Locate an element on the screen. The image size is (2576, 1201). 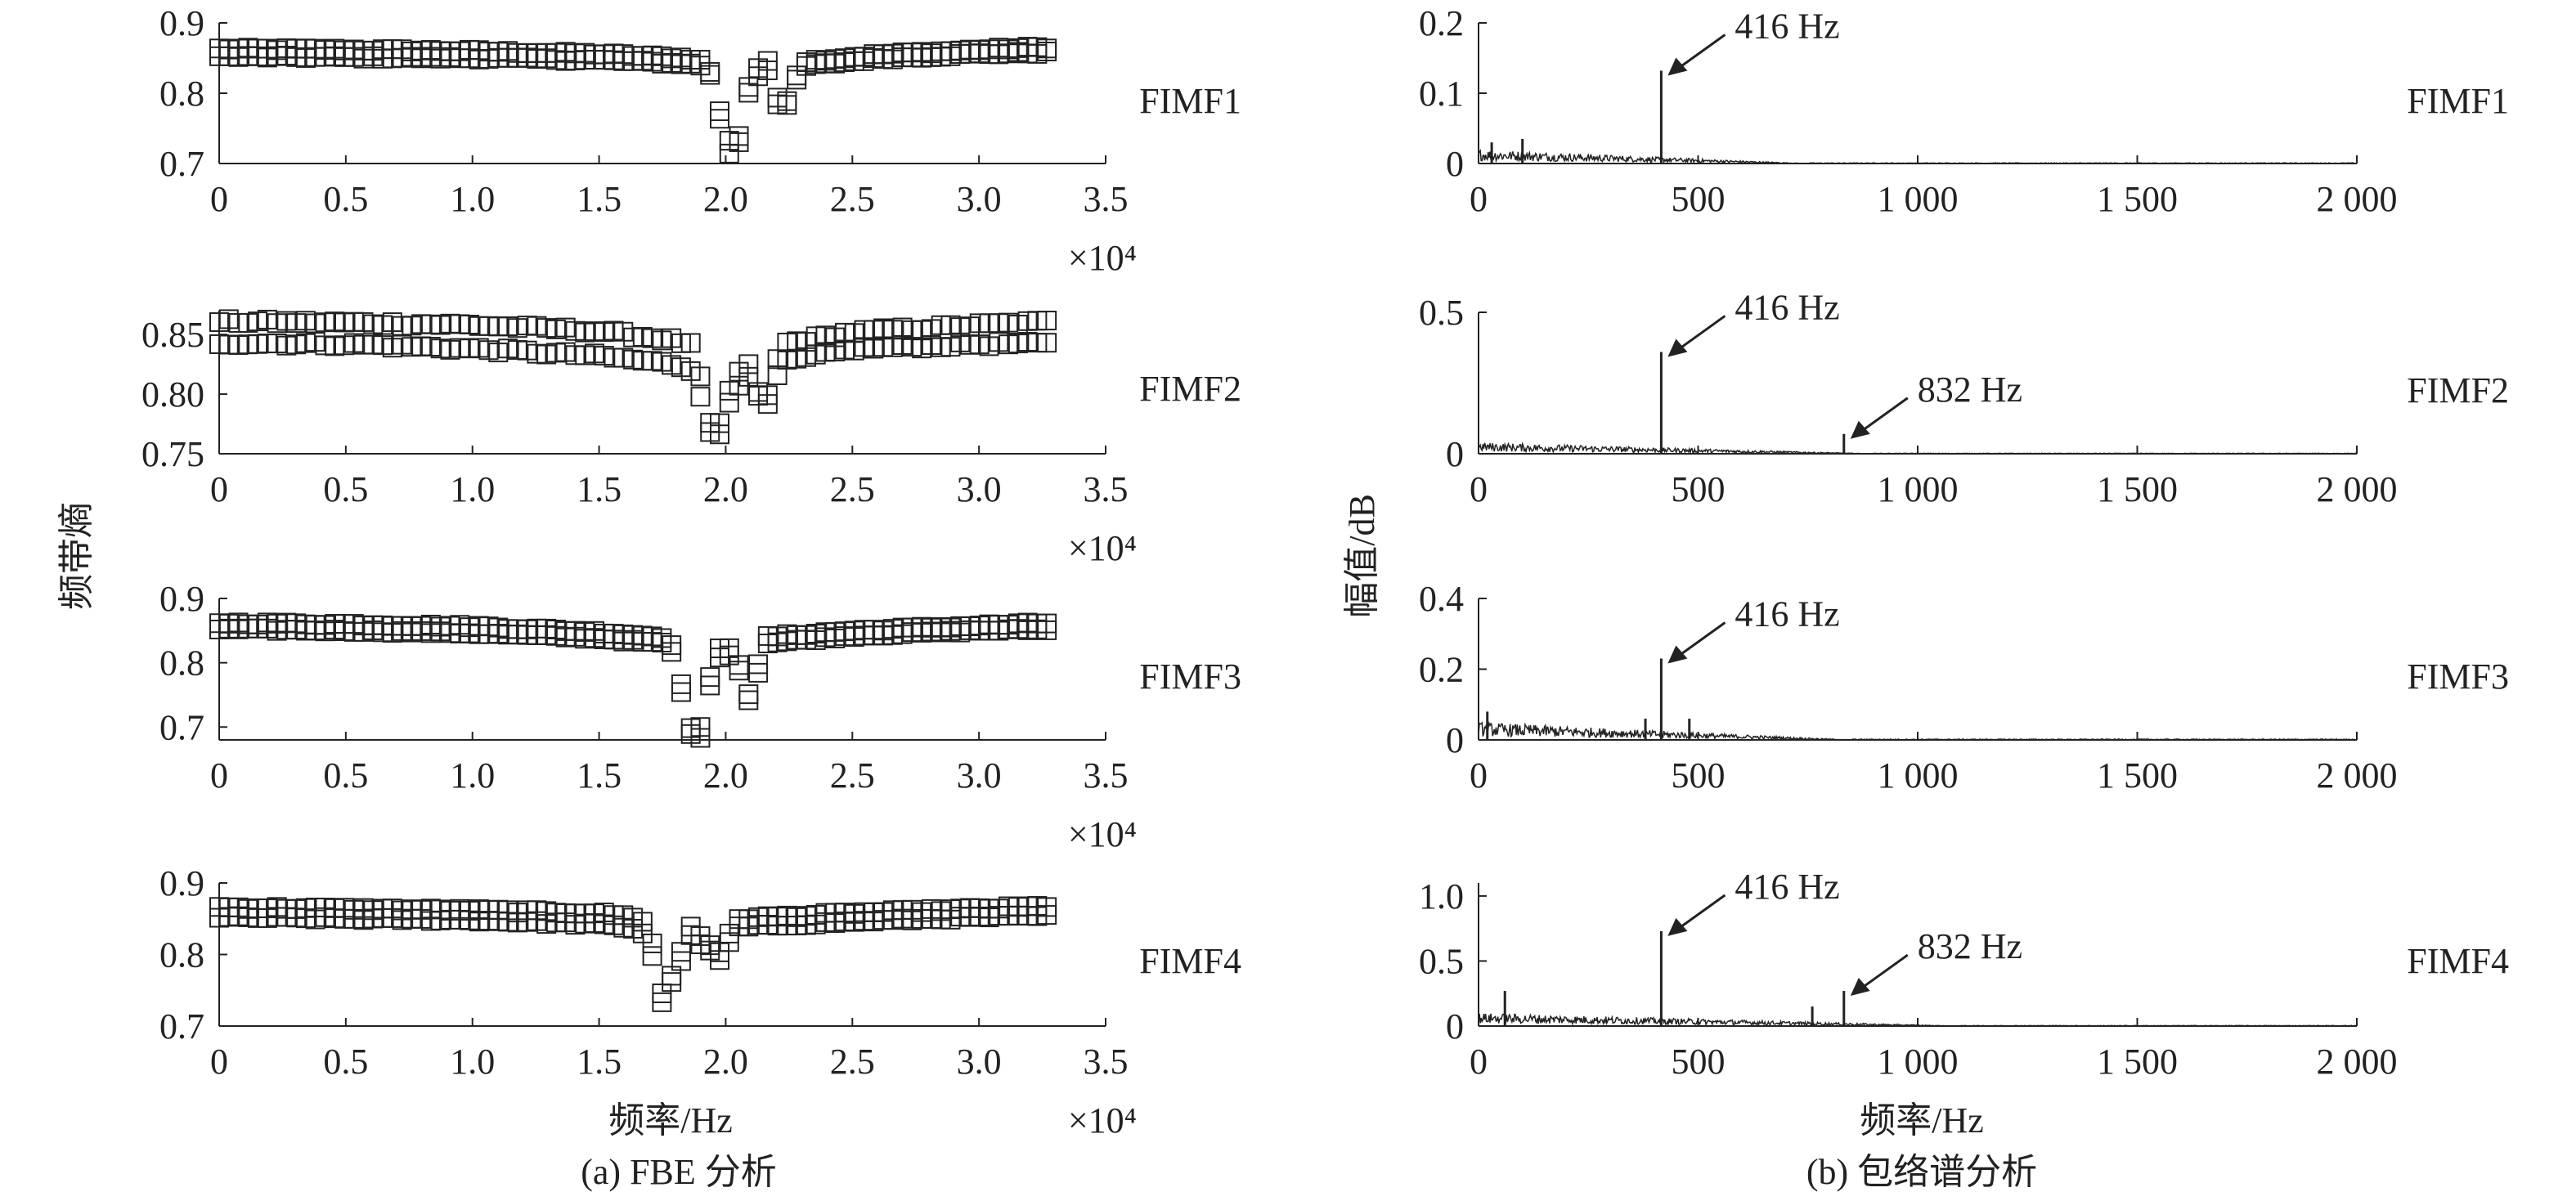
left-plot-3: 0 0.5 1.0 1.5 2.0 2.5 3.0 3.5 0.7 0.8 0.9 ×10⁴ FIMF3 is located at coordinates (700, 716).